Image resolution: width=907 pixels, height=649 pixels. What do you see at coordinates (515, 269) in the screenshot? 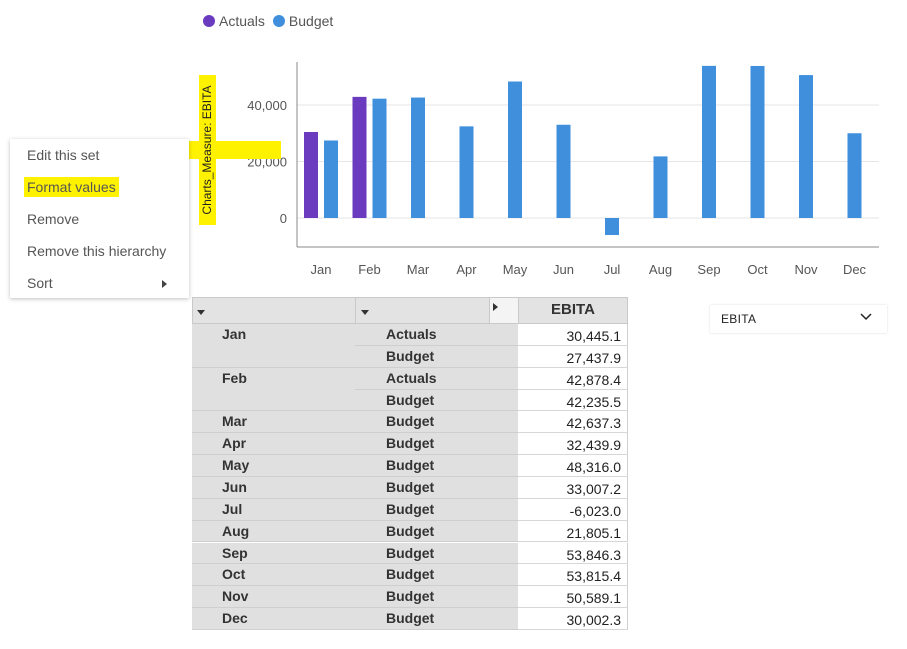
I see `x-tick-label: May` at bounding box center [515, 269].